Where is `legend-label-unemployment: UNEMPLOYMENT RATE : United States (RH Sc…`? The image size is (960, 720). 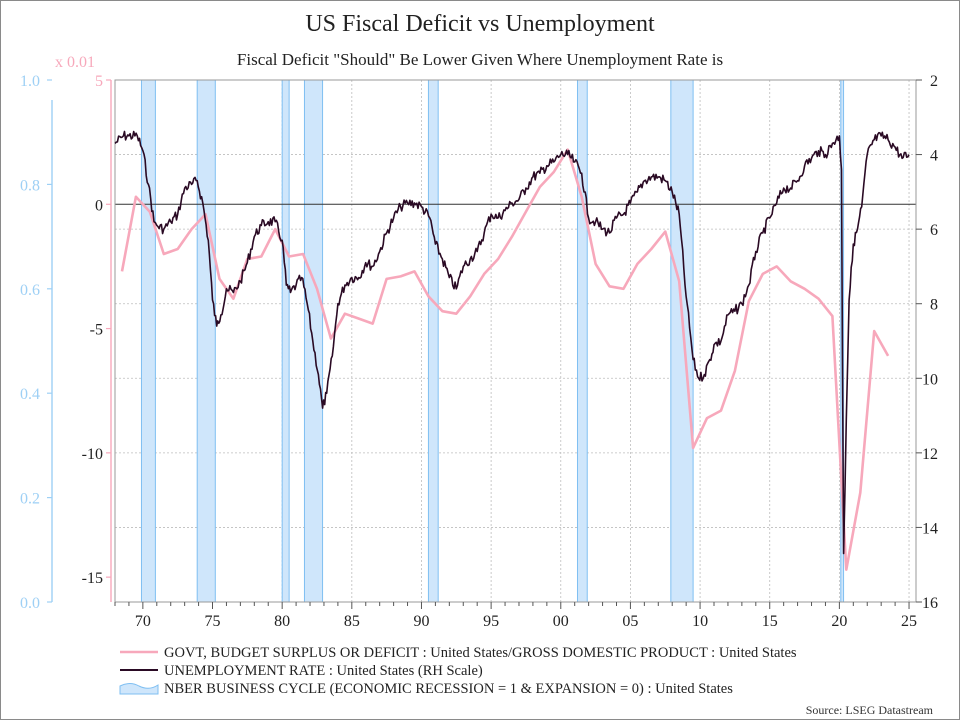 legend-label-unemployment: UNEMPLOYMENT RATE : United States (RH Sc… is located at coordinates (323, 671).